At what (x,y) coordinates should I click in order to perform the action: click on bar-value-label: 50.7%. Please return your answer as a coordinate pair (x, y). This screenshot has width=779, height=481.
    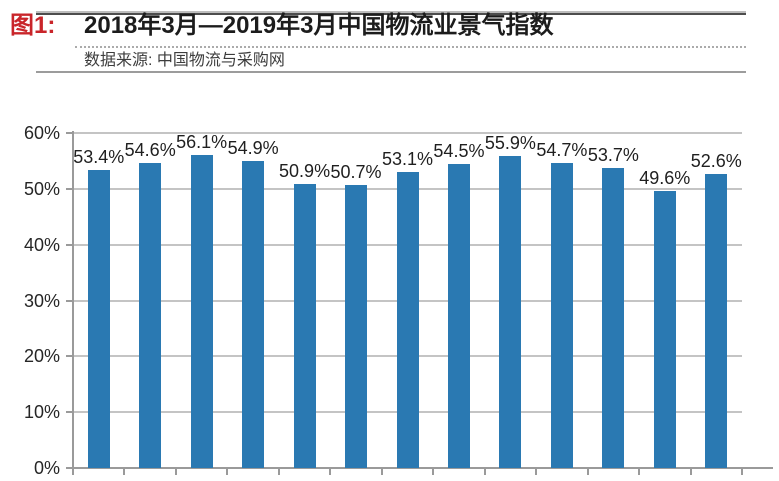
    Looking at the image, I should click on (356, 171).